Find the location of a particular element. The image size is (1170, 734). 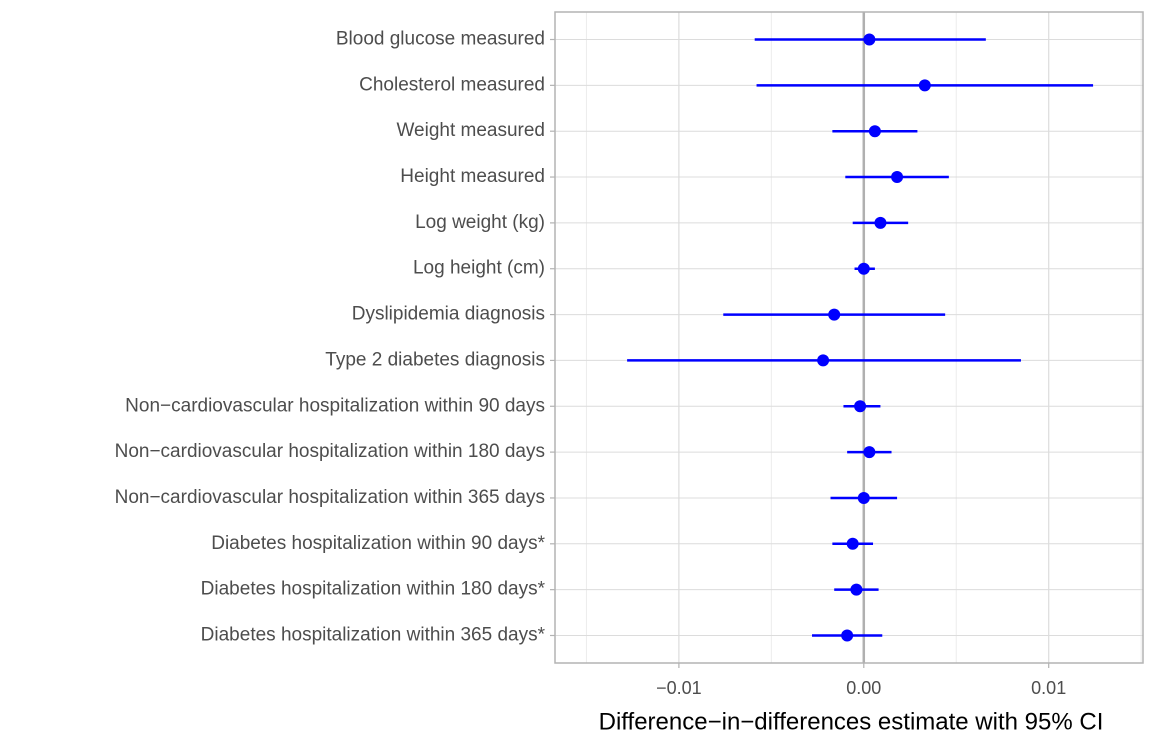

y-tick-label: Cholesterol measured is located at coordinates (452, 84).